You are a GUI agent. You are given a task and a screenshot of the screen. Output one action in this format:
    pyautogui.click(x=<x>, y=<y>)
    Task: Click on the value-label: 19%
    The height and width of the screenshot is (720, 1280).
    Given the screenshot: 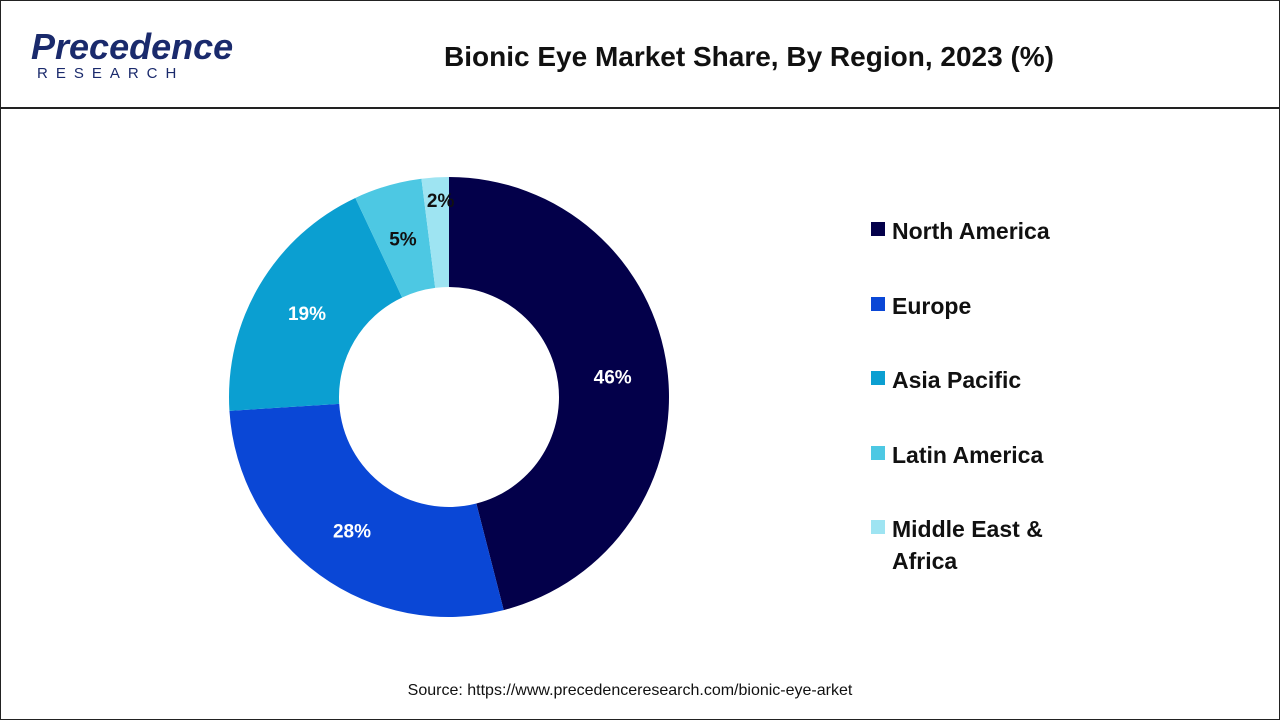 What is the action you would take?
    pyautogui.click(x=307, y=314)
    